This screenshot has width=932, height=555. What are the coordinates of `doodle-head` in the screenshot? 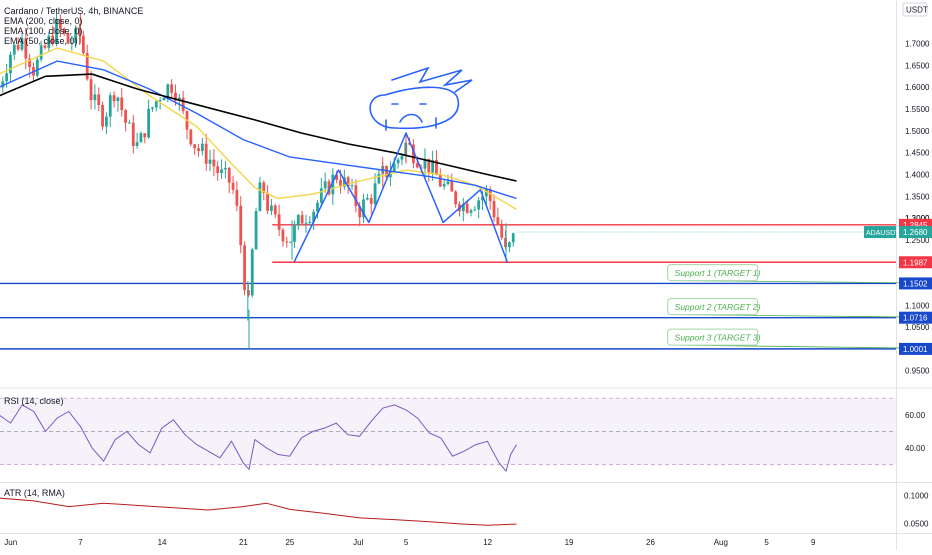 It's located at (414, 107).